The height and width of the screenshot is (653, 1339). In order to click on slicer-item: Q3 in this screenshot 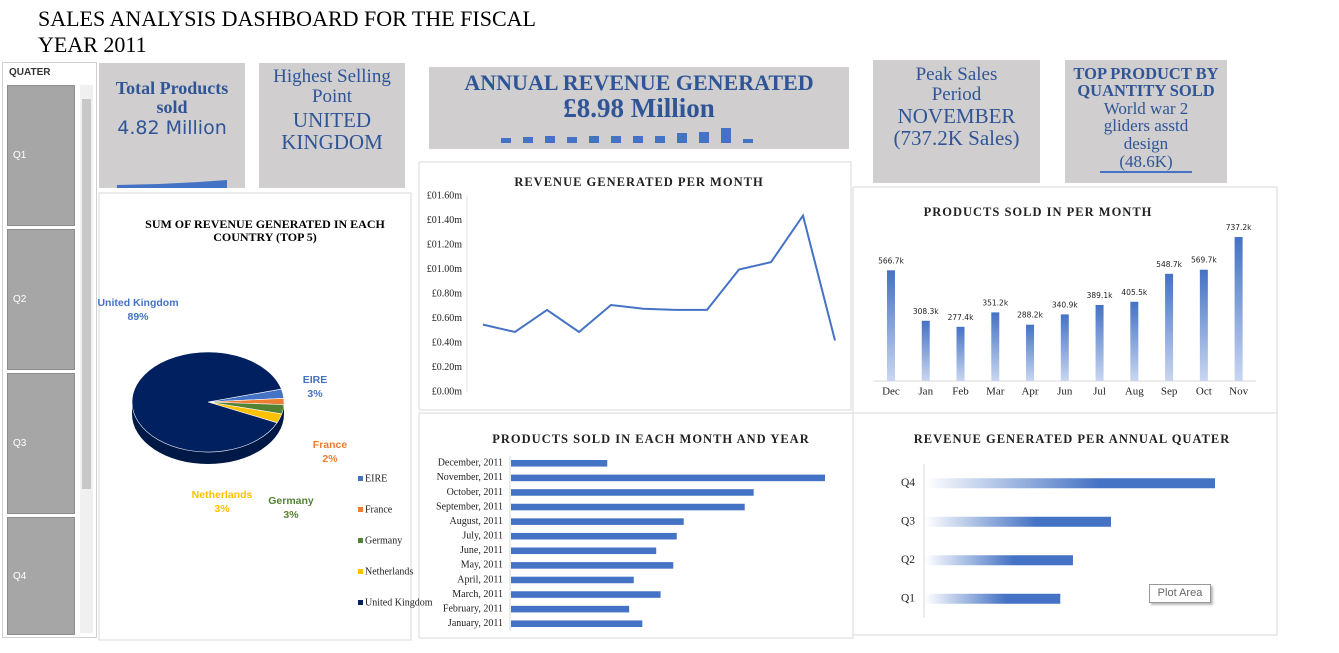, I will do `click(41, 443)`.